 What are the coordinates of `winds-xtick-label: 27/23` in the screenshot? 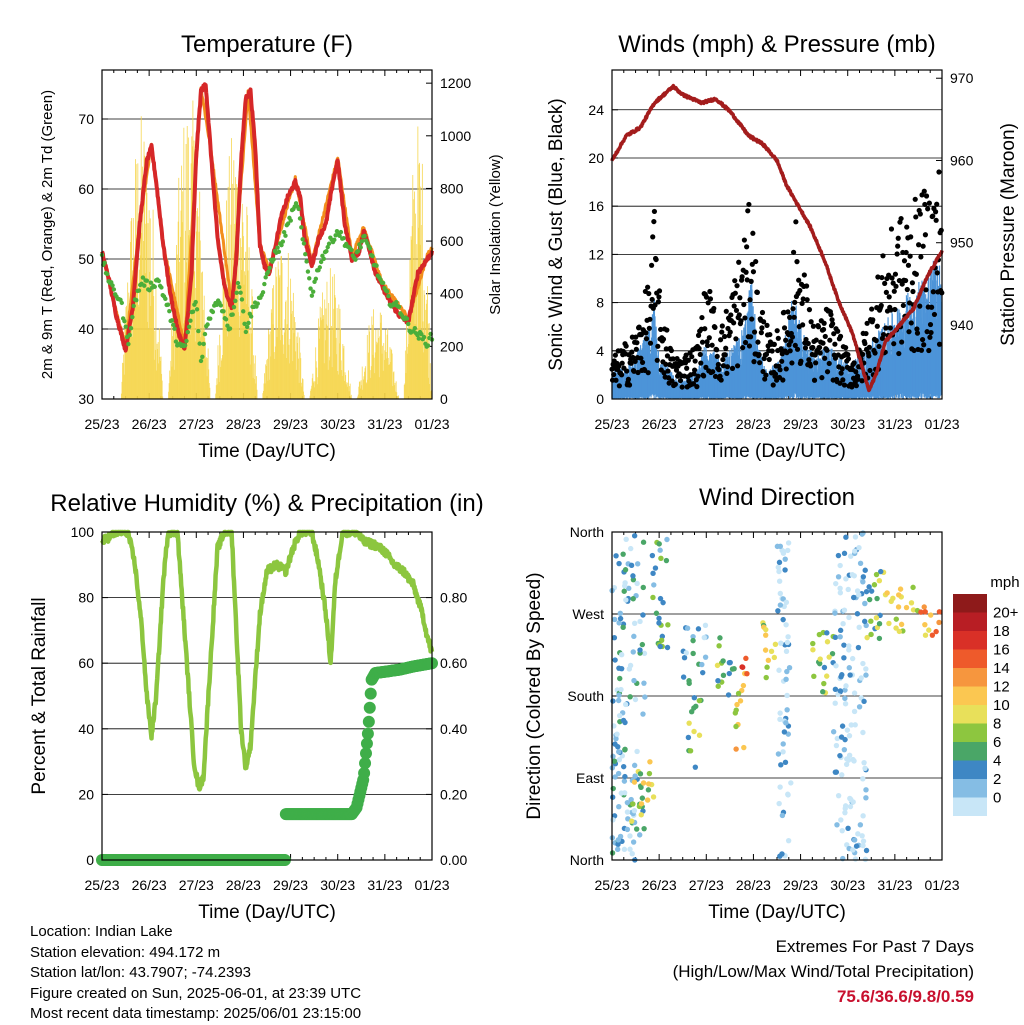 It's located at (706, 424).